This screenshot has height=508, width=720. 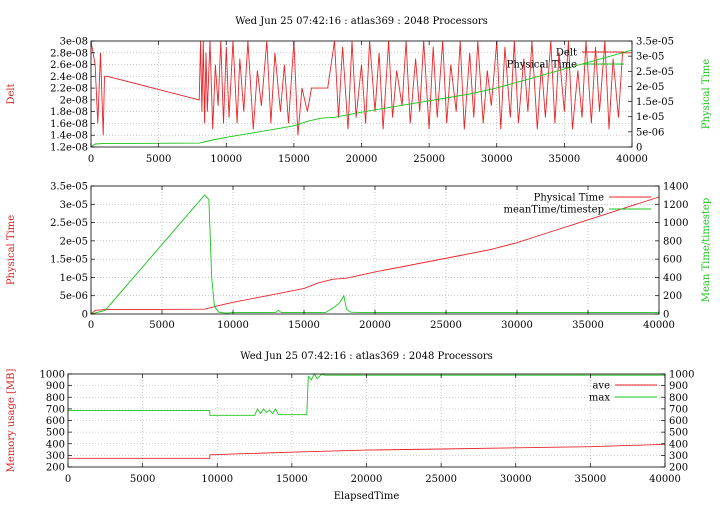 I want to click on y-tick-label: 300, so click(x=55, y=456).